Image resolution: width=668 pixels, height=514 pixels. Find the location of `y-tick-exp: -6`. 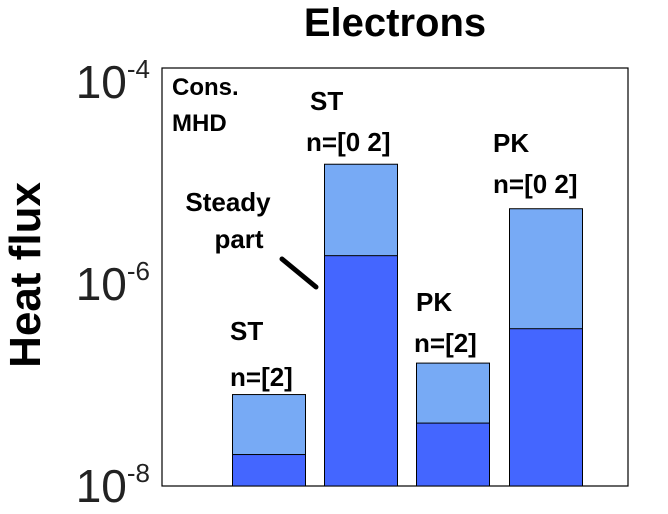

y-tick-exp: -6 is located at coordinates (138, 271).